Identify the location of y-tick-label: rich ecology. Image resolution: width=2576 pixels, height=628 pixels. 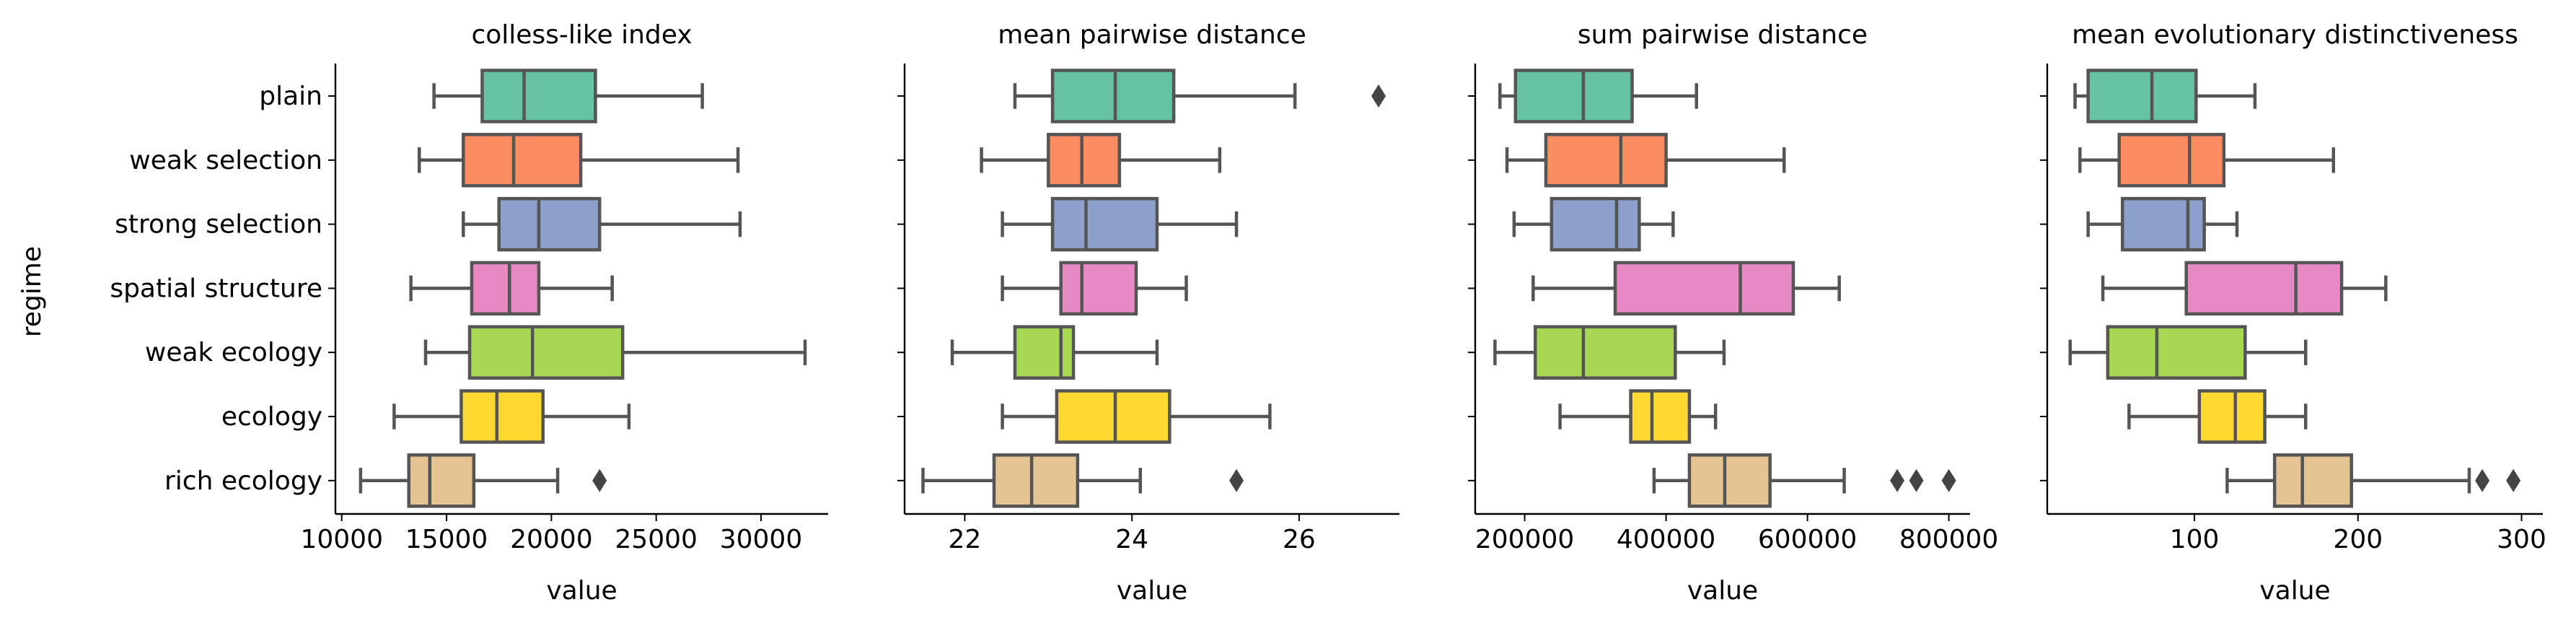
(243, 481).